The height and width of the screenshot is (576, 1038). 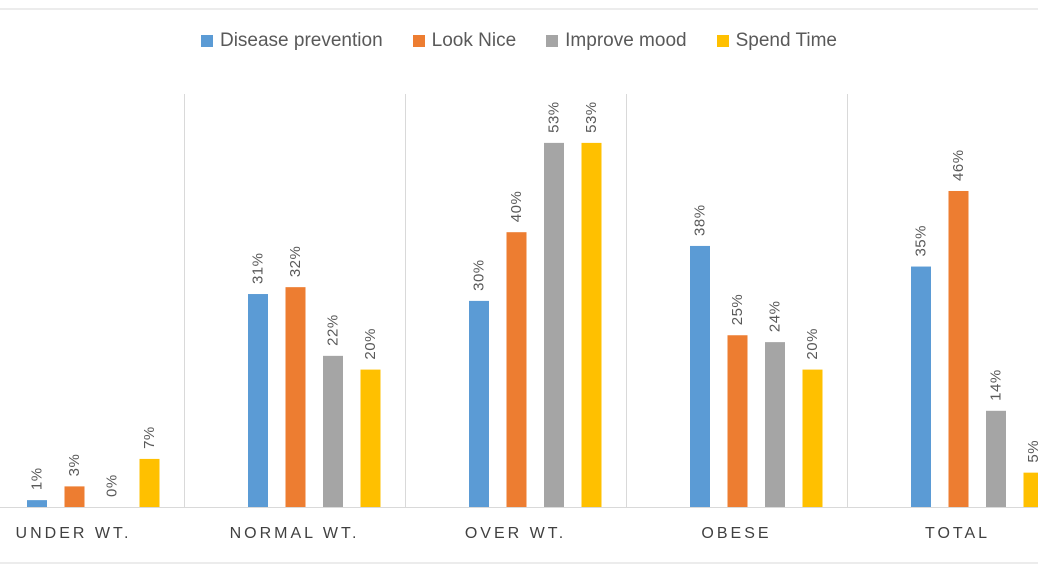 I want to click on x-tick-label: NORMAL WT., so click(x=295, y=533).